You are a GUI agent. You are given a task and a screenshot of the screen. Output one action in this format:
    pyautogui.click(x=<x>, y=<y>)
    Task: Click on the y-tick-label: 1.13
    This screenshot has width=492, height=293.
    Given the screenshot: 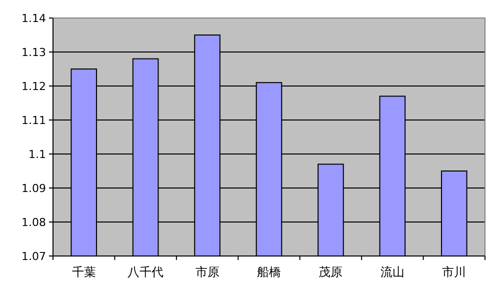 What is the action you would take?
    pyautogui.click(x=34, y=52)
    